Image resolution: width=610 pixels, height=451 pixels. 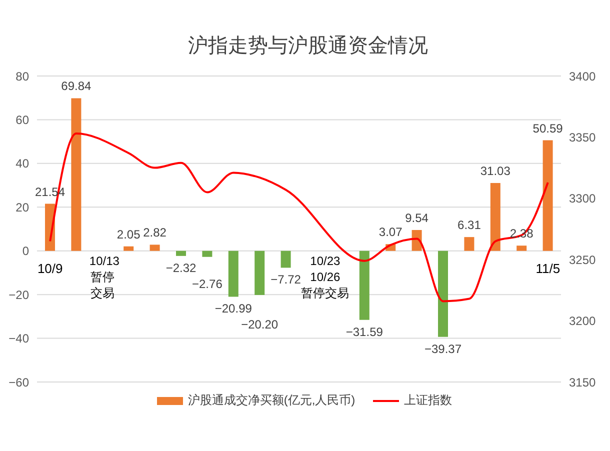 What do you see at coordinates (582, 76) in the screenshot?
I see `y2-tick-label: 3400` at bounding box center [582, 76].